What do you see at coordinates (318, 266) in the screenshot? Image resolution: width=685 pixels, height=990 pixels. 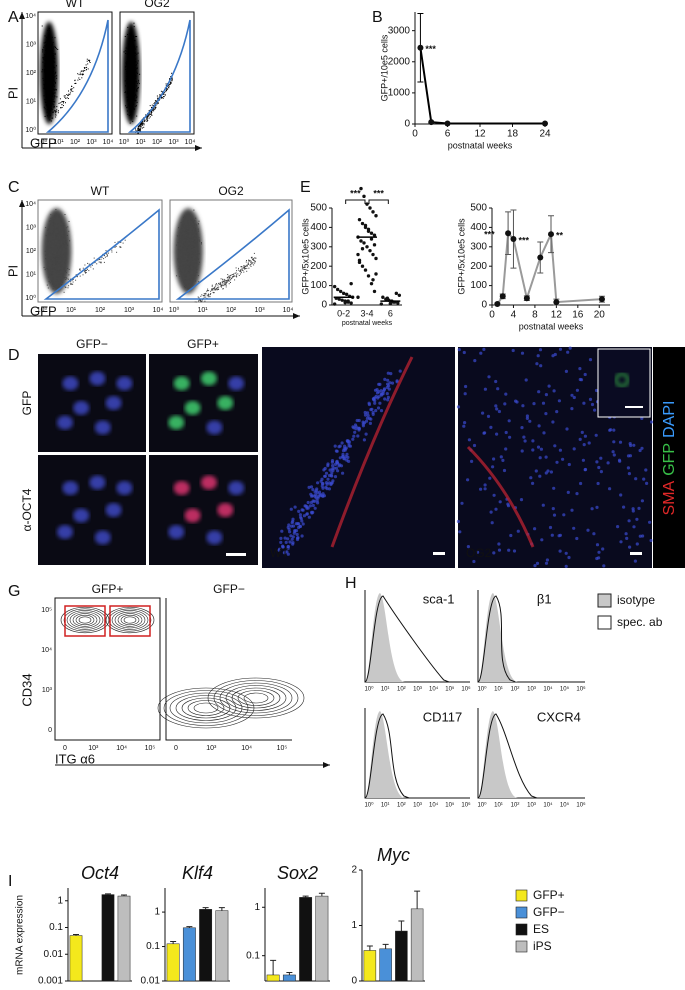 I see `y-tick-label: 200` at bounding box center [318, 266].